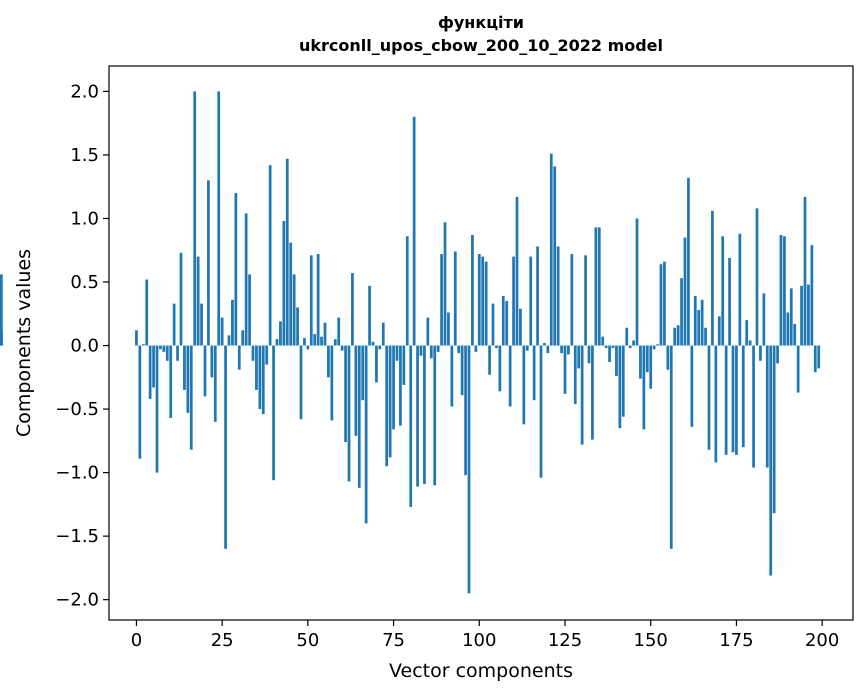 Image resolution: width=867 pixels, height=696 pixels. Describe the element at coordinates (393, 640) in the screenshot. I see `x-tick-label: 75` at that location.